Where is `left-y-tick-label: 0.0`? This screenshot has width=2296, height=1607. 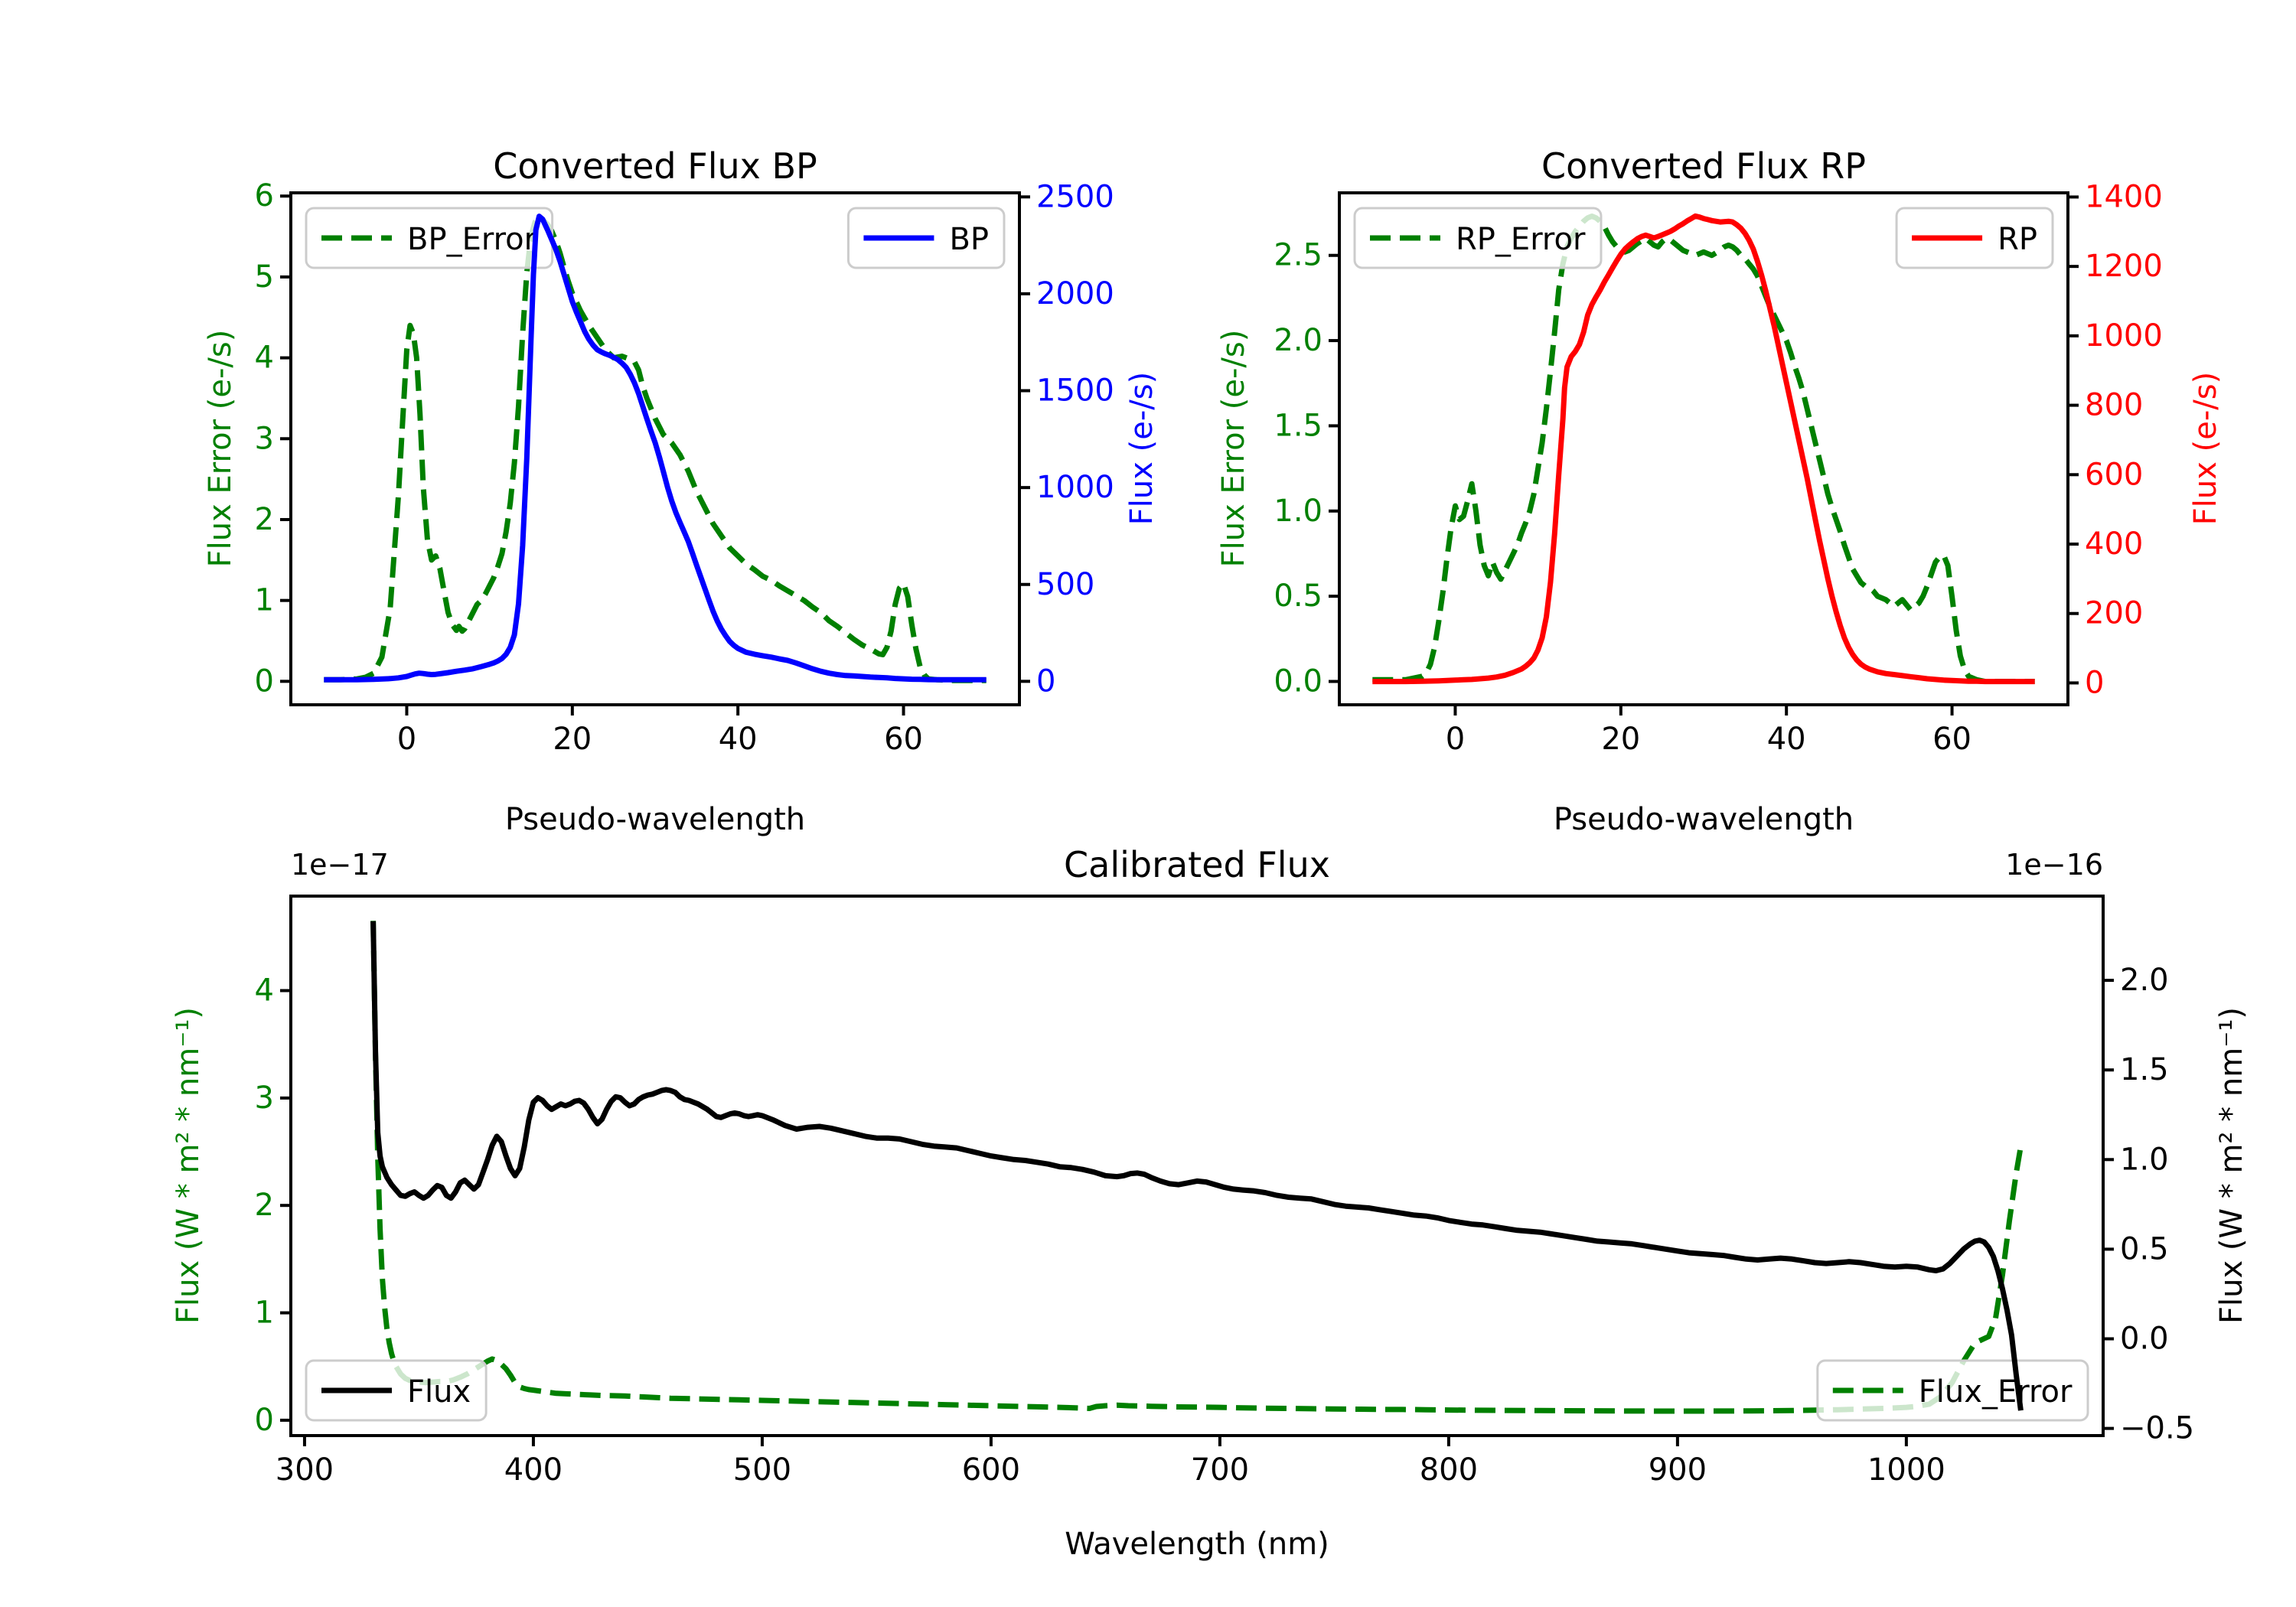 left-y-tick-label: 0.0 is located at coordinates (1298, 681).